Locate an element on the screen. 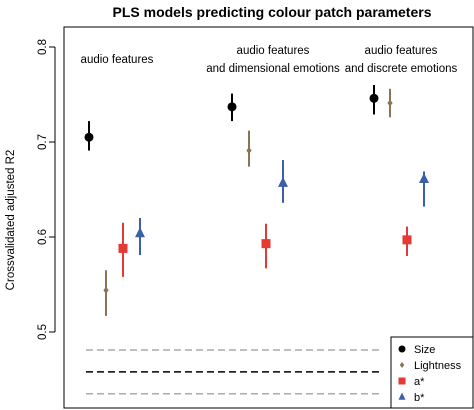 Image resolution: width=474 pixels, height=410 pixels. group-label-line: and dimensional emotions is located at coordinates (273, 69).